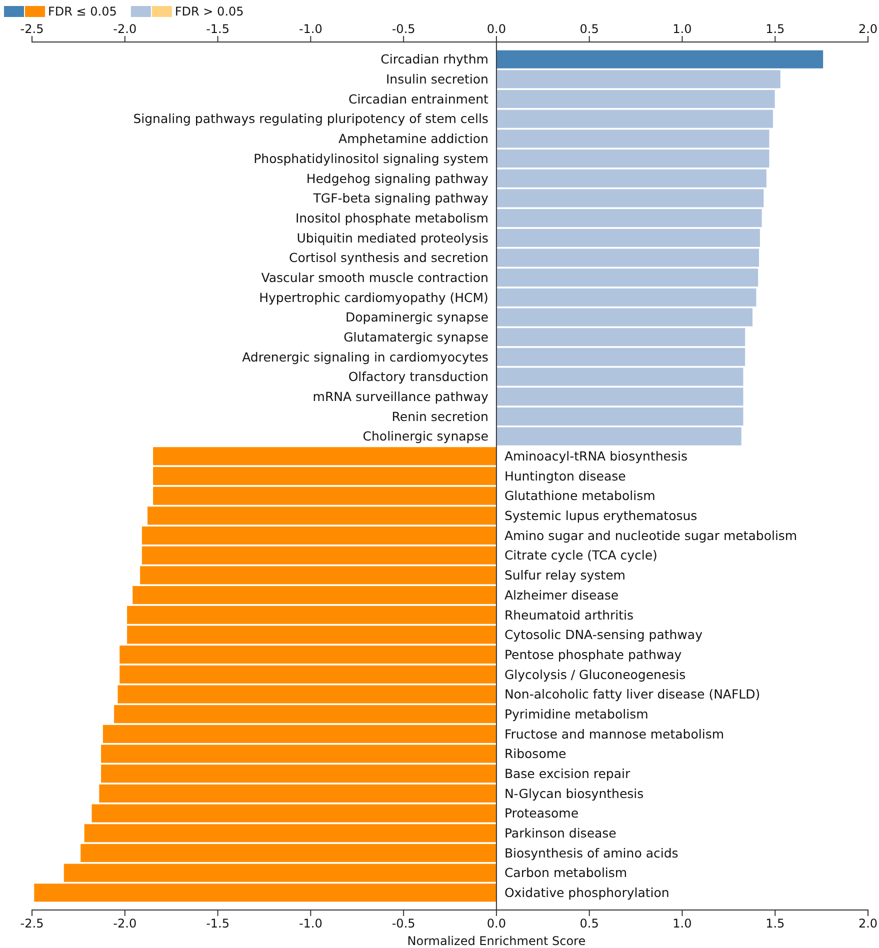 The width and height of the screenshot is (879, 948). Describe the element at coordinates (614, 734) in the screenshot. I see `y-tick-label: Fructose and mannose metabolism` at that location.